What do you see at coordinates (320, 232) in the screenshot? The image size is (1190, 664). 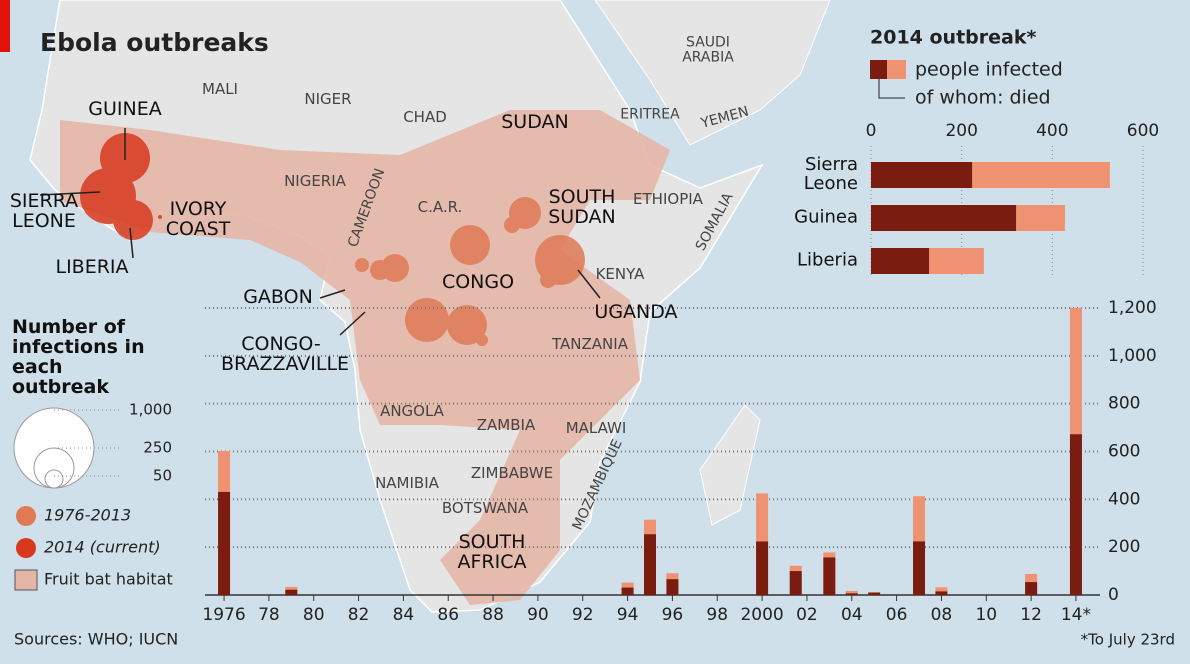 I see `leader-lines` at bounding box center [320, 232].